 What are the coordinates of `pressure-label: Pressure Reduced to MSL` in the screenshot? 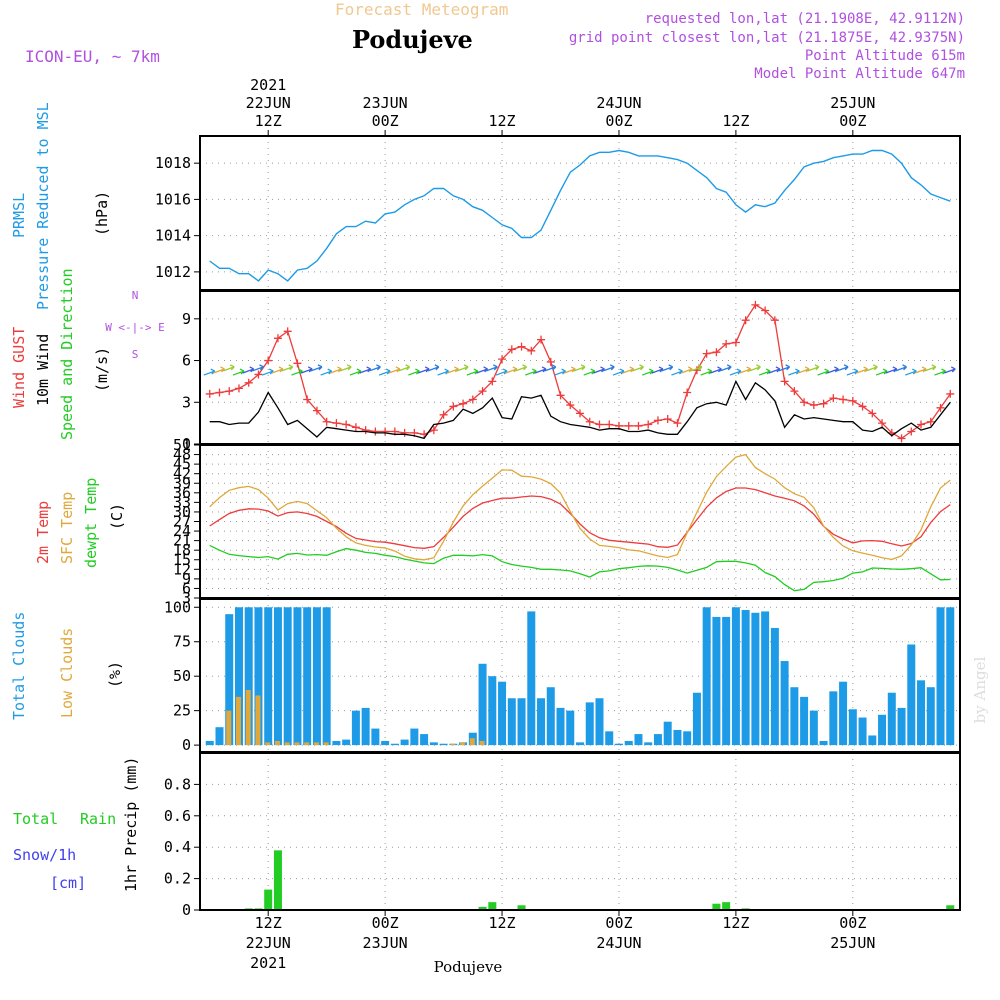 It's located at (43, 206).